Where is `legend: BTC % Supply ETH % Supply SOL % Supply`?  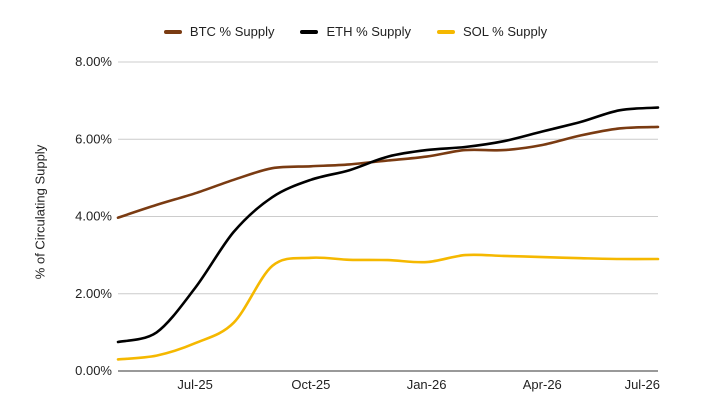 legend: BTC % Supply ETH % Supply SOL % Supply is located at coordinates (355, 31).